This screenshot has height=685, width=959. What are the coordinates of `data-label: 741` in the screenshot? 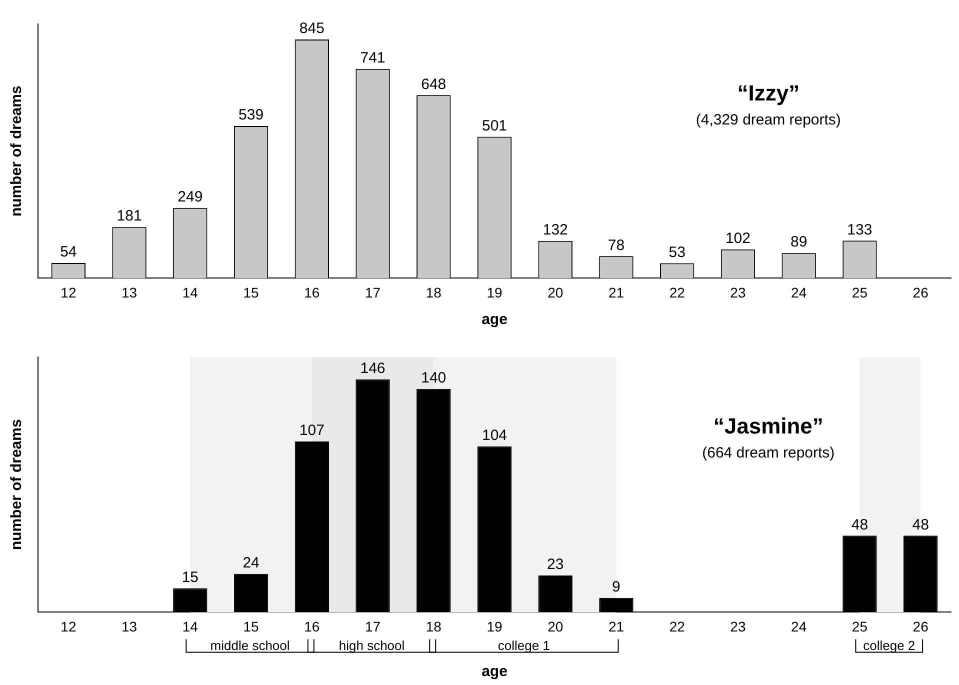 It's located at (373, 58).